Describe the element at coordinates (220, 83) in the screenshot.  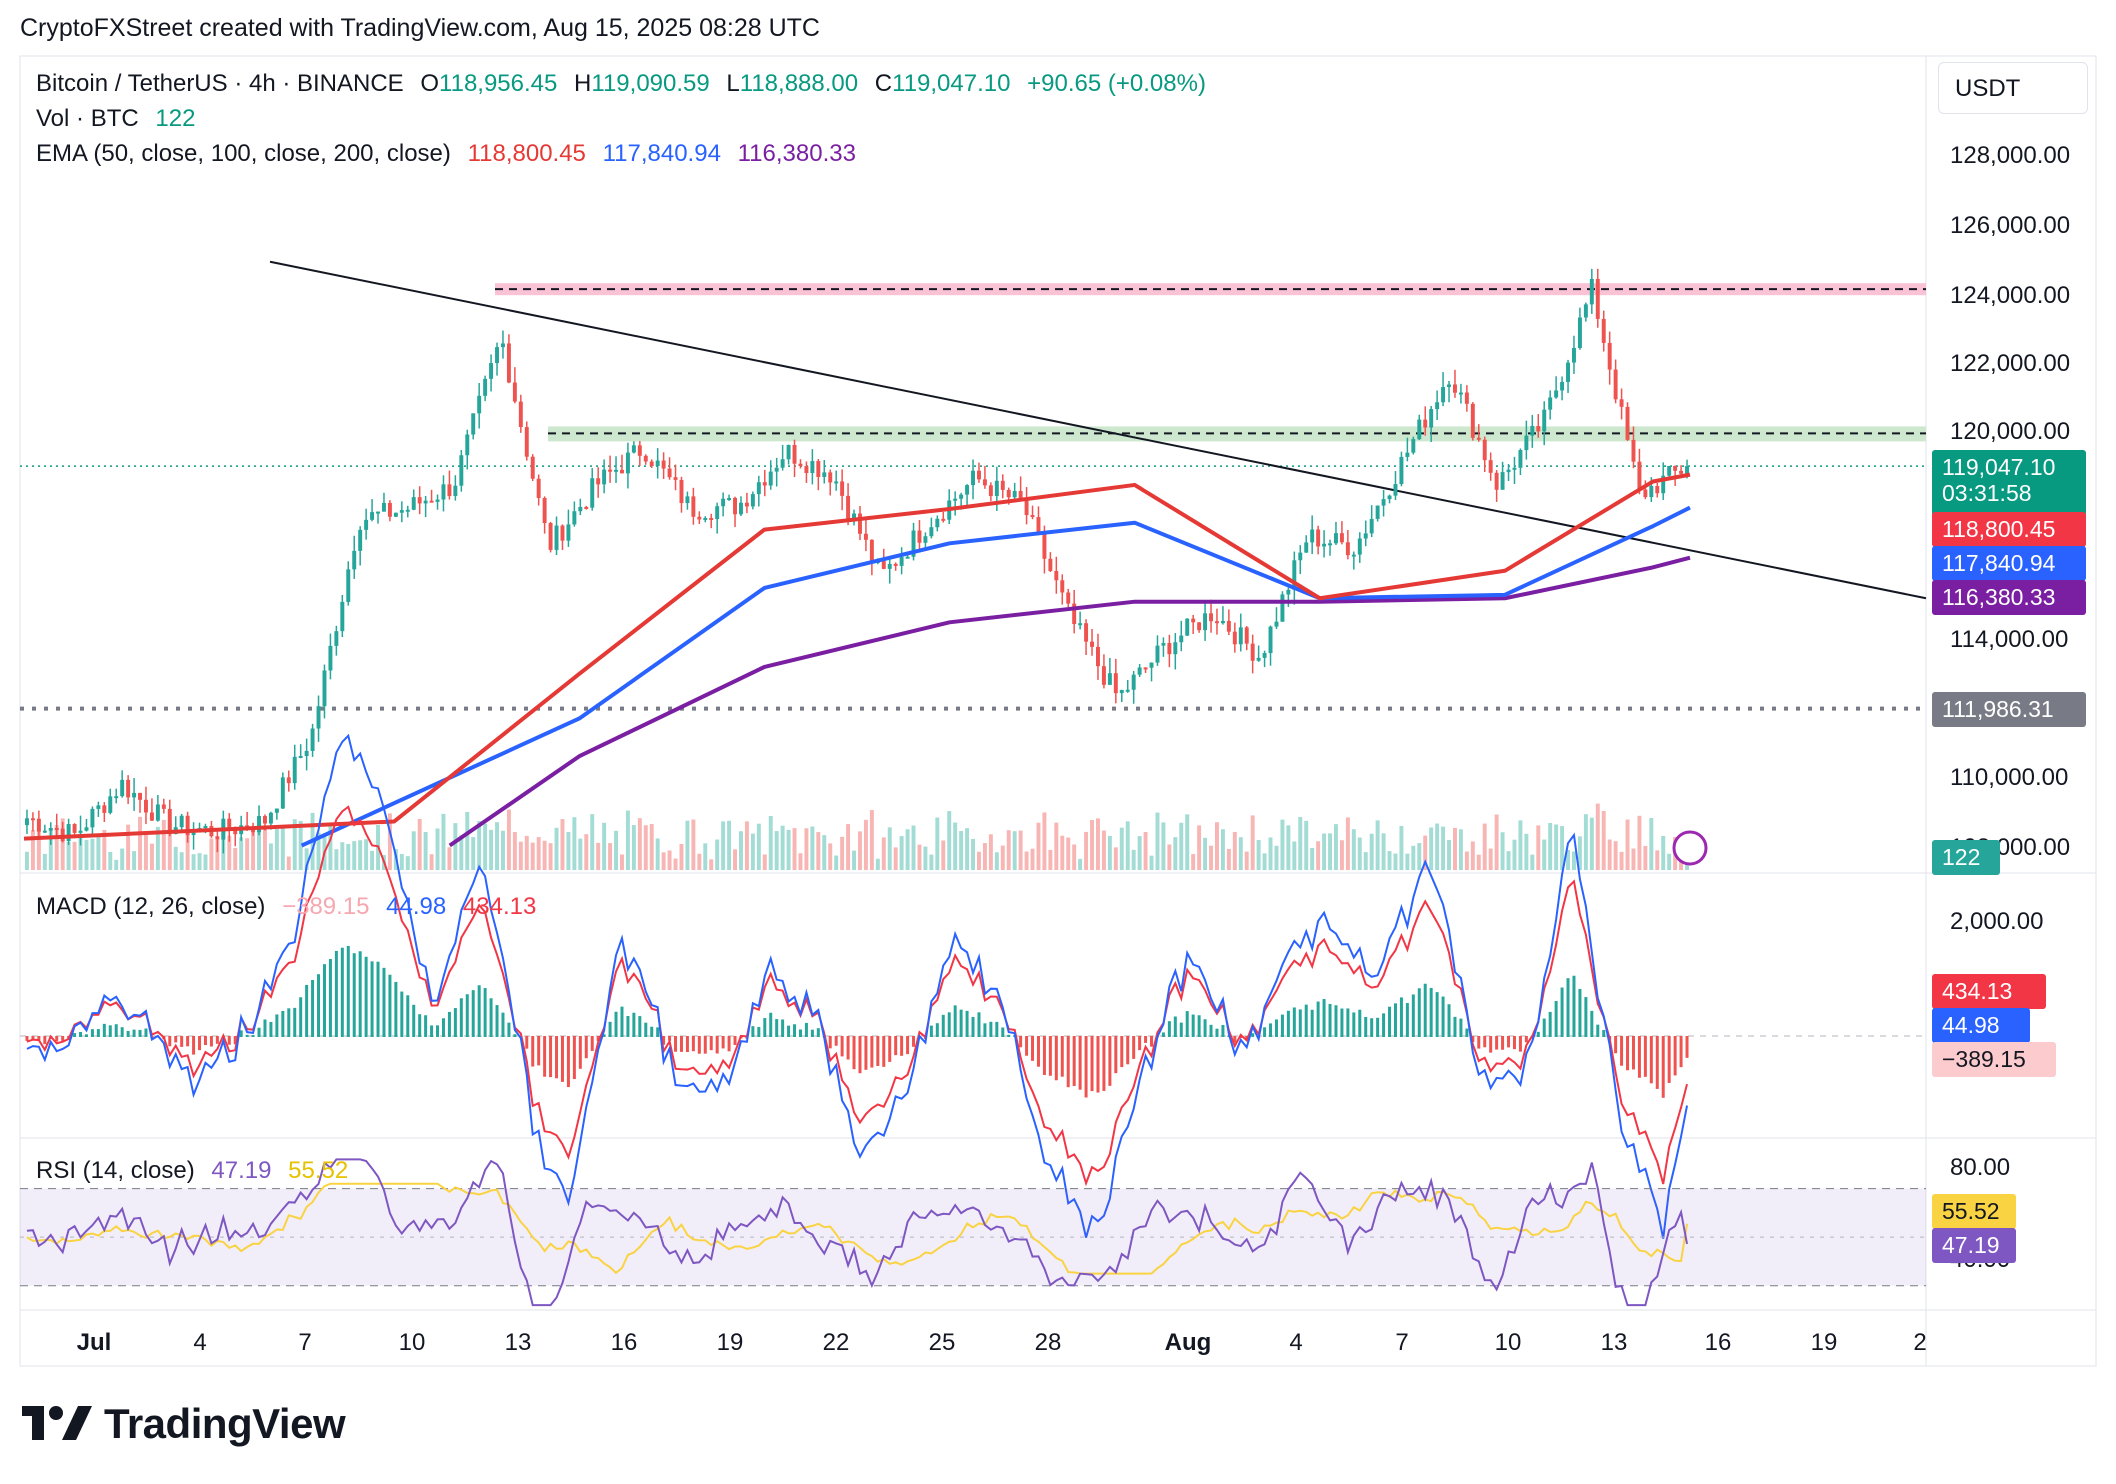
I see `symbol-label: Bitcoin / TetherUS · 4h · BINANCE` at that location.